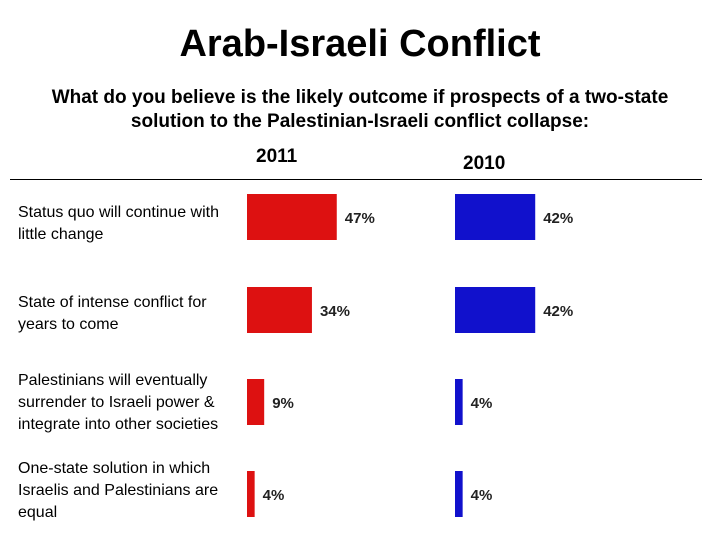 This screenshot has width=720, height=540. Describe the element at coordinates (283, 403) in the screenshot. I see `data-label-2011-3: 9%` at that location.